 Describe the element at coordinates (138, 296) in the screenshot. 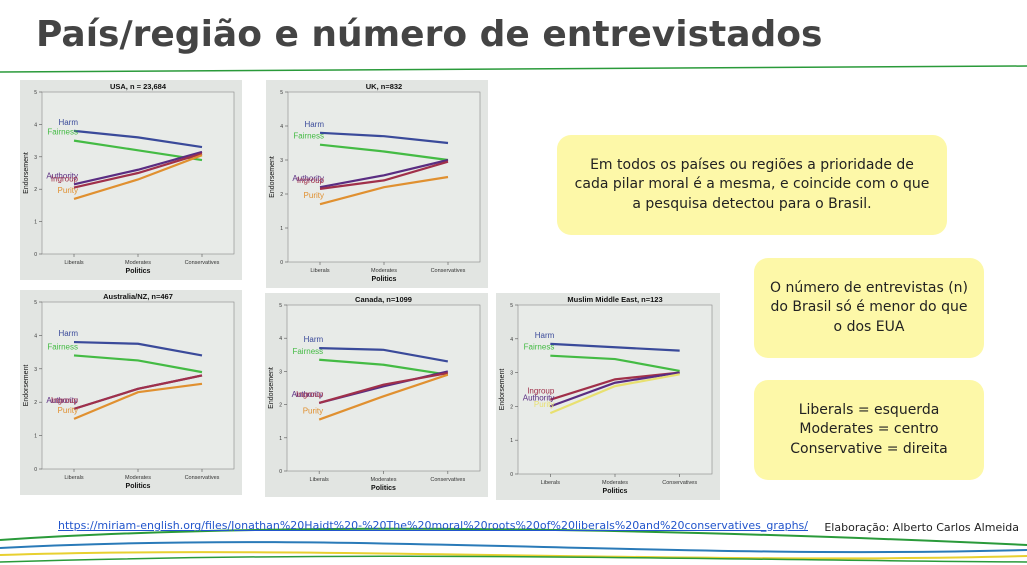

I see `chart-title: Australia/NZ, n=467` at that location.